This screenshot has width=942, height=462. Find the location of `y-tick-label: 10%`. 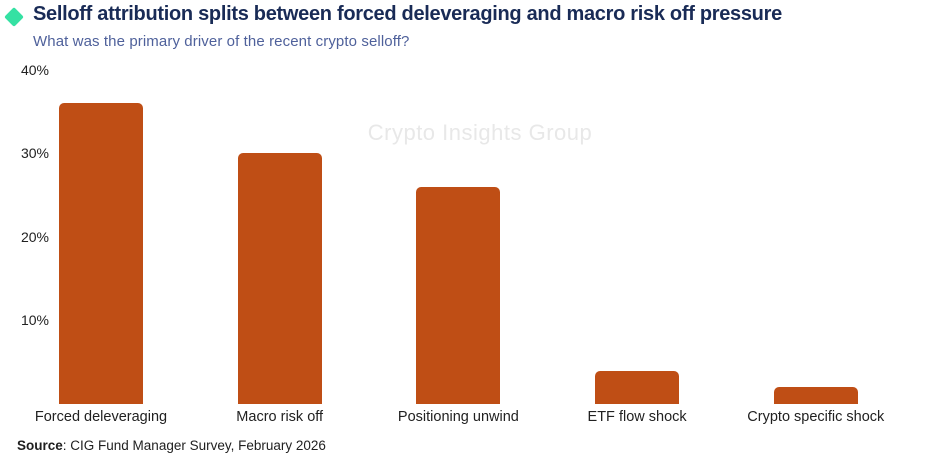

y-tick-label: 10% is located at coordinates (34, 320).